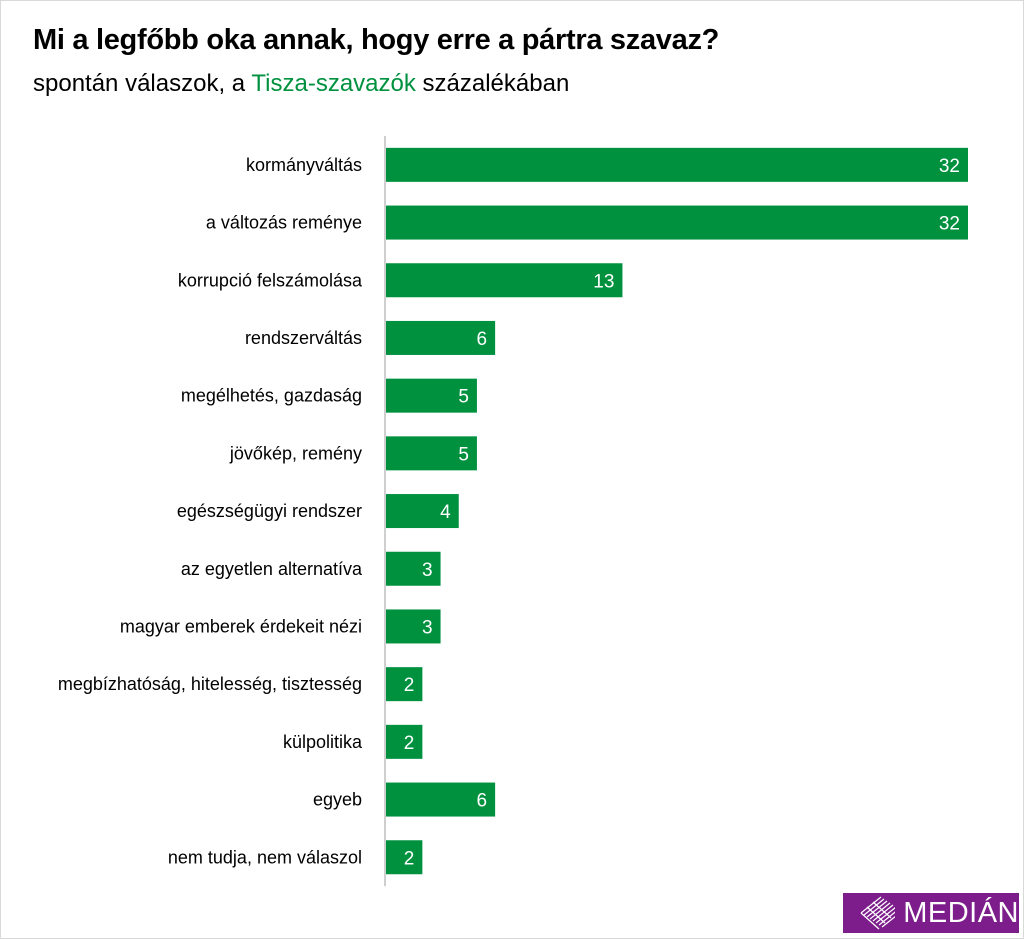  I want to click on category-label: korrupció felszámolása, so click(270, 280).